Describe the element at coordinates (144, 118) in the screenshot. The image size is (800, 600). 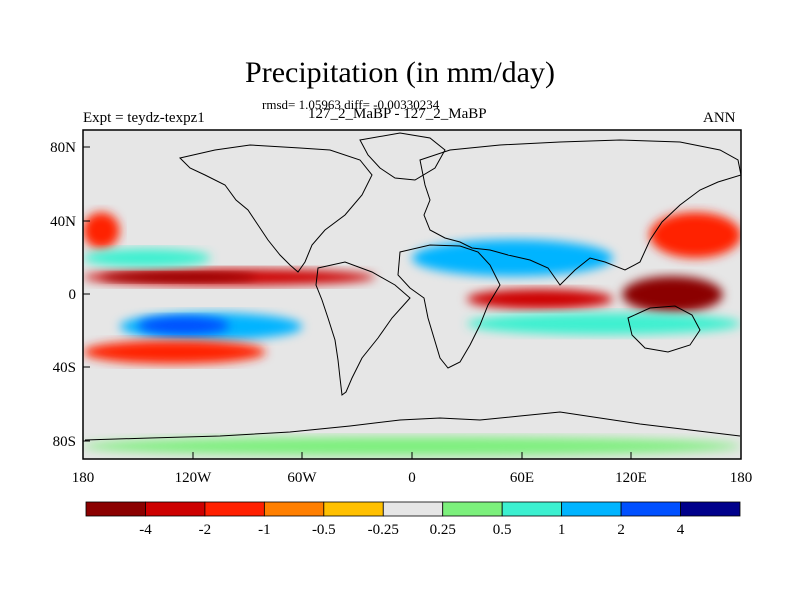
I see `experiment-label: Expt = teydz-texpz1` at that location.